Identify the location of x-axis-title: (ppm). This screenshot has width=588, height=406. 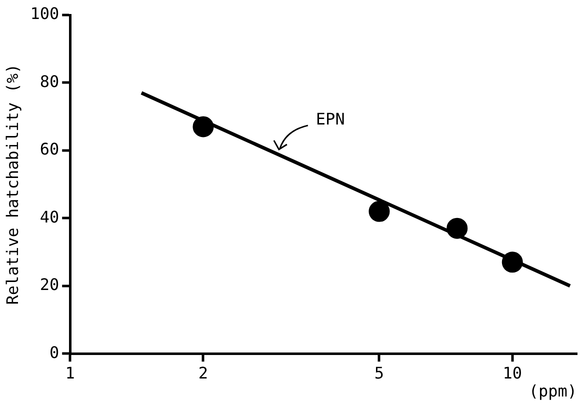
(552, 391).